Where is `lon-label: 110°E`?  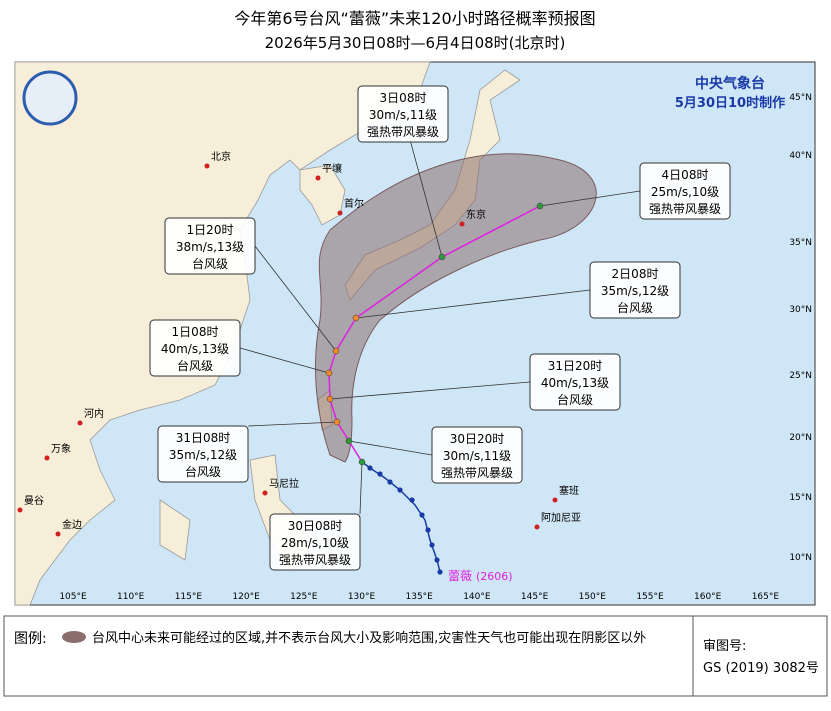 lon-label: 110°E is located at coordinates (131, 597).